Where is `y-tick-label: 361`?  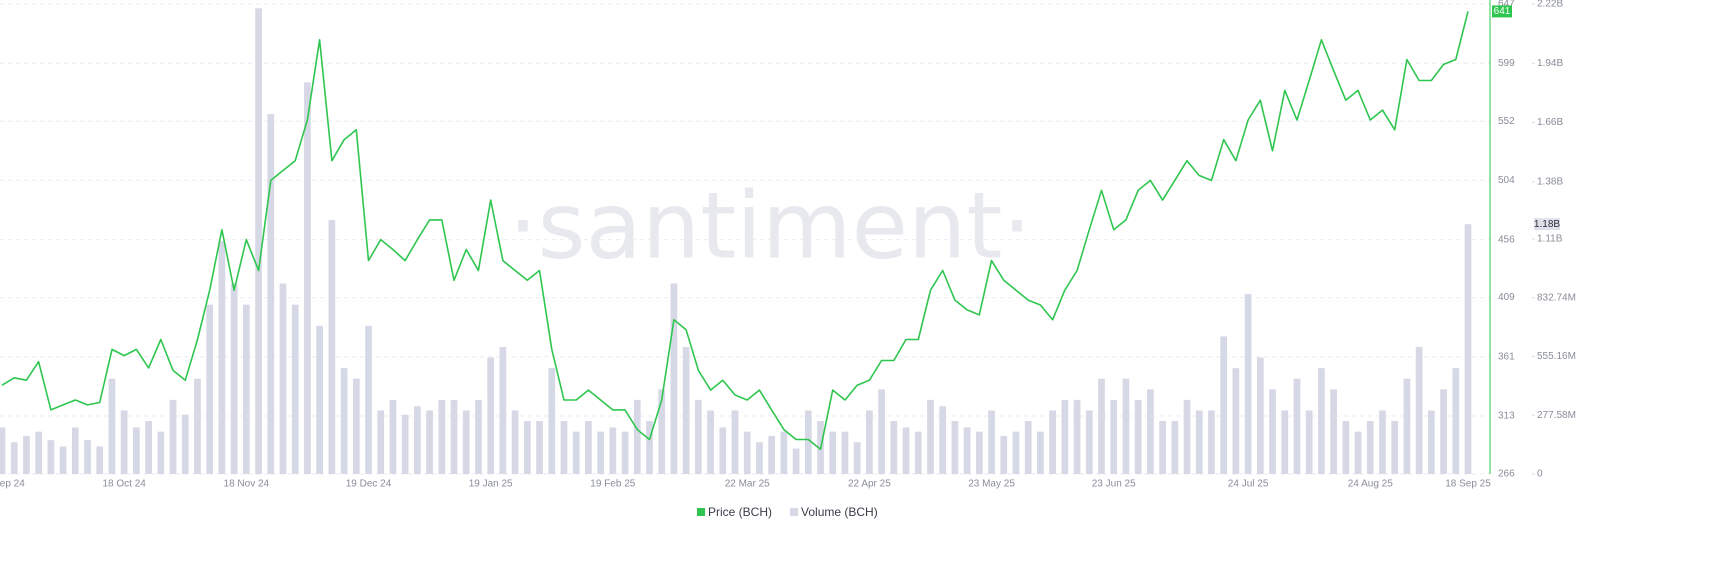 y-tick-label: 361 is located at coordinates (1506, 356).